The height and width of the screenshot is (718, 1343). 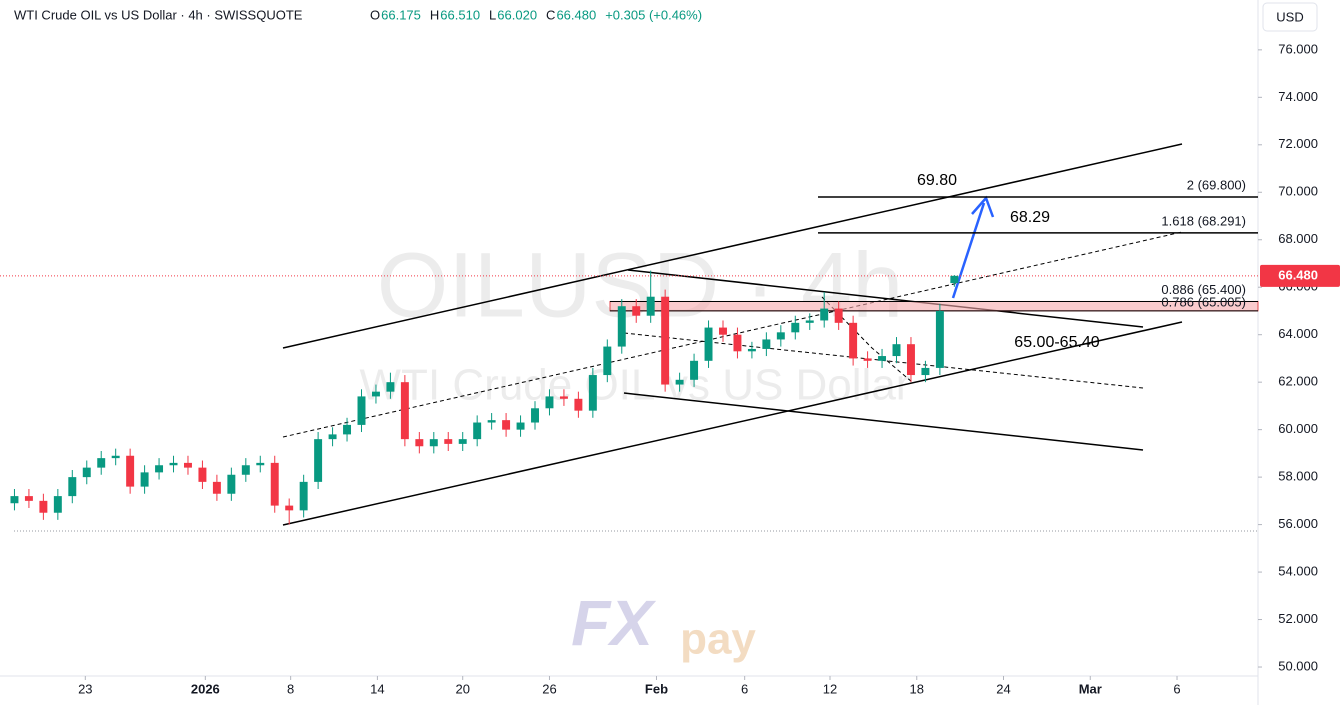 I want to click on y-tick-label: 62.000, so click(x=1298, y=381).